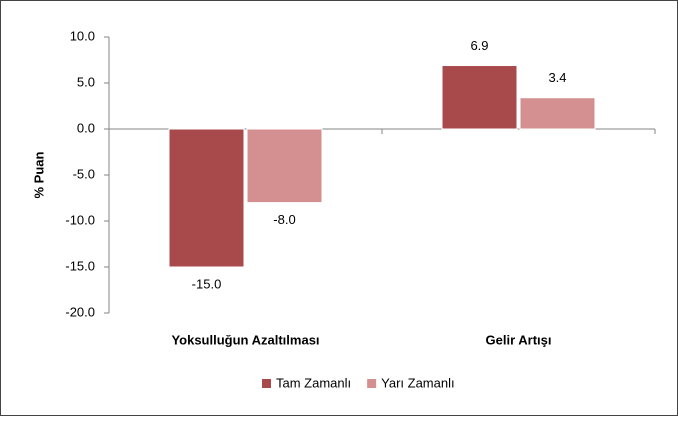  I want to click on data-label: 3.4, so click(557, 77).